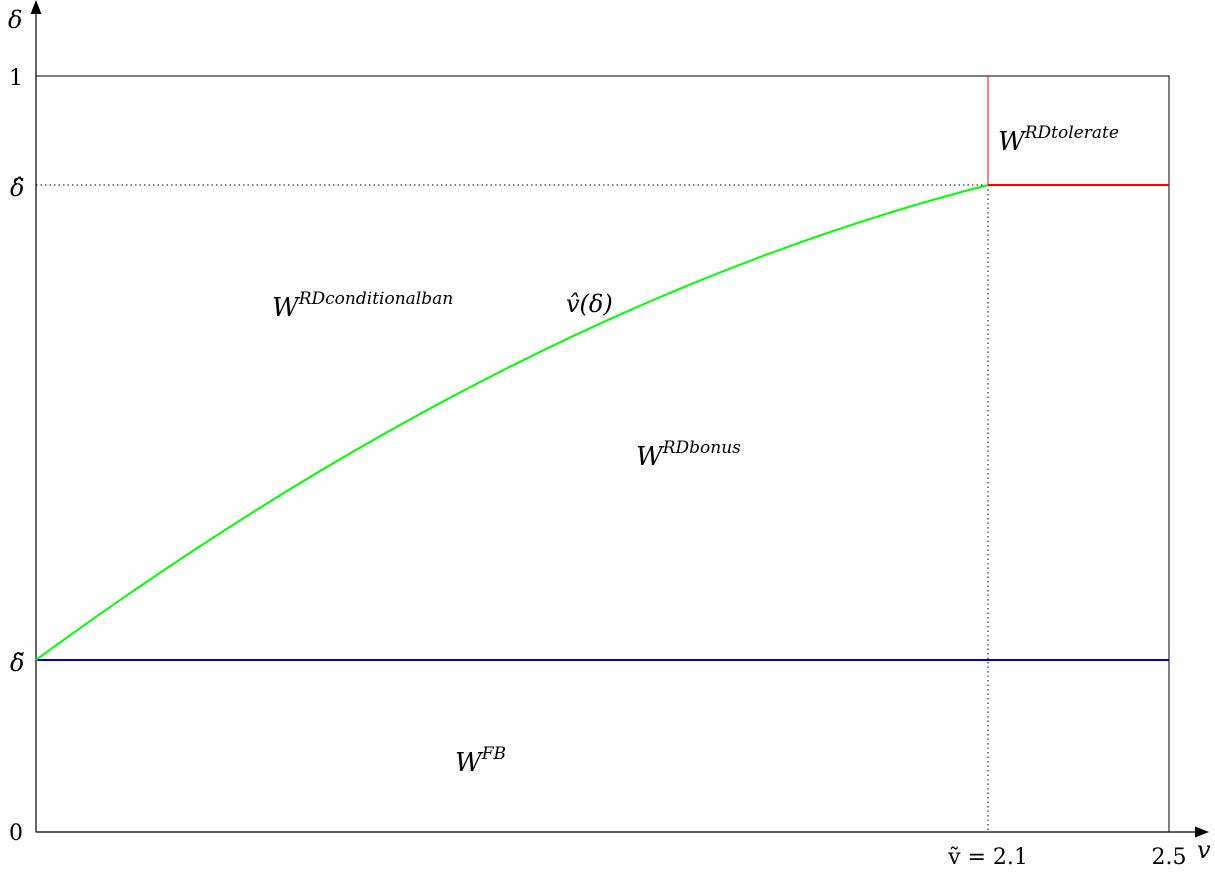 This screenshot has width=1215, height=879. Describe the element at coordinates (1204, 850) in the screenshot. I see `x-axis-label: v` at that location.